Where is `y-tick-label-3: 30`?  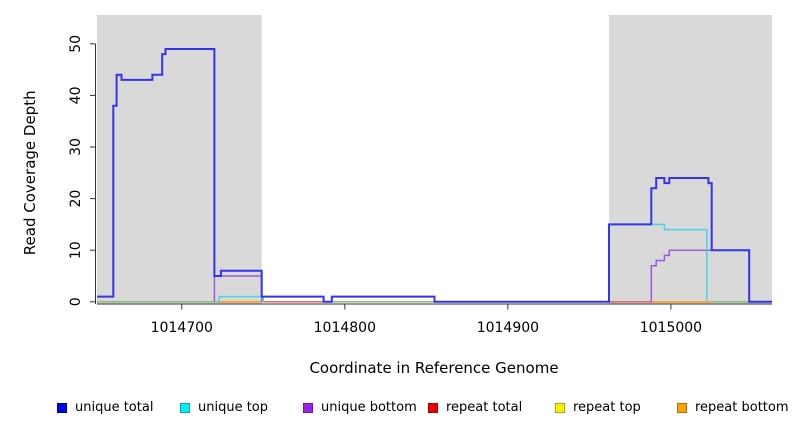
y-tick-label-3: 30 is located at coordinates (76, 147).